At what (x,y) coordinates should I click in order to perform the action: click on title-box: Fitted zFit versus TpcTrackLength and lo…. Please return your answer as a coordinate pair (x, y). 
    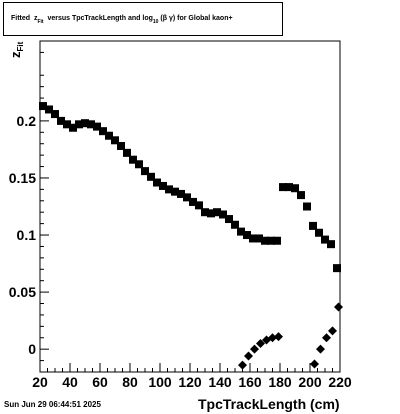
    Looking at the image, I should click on (143, 19).